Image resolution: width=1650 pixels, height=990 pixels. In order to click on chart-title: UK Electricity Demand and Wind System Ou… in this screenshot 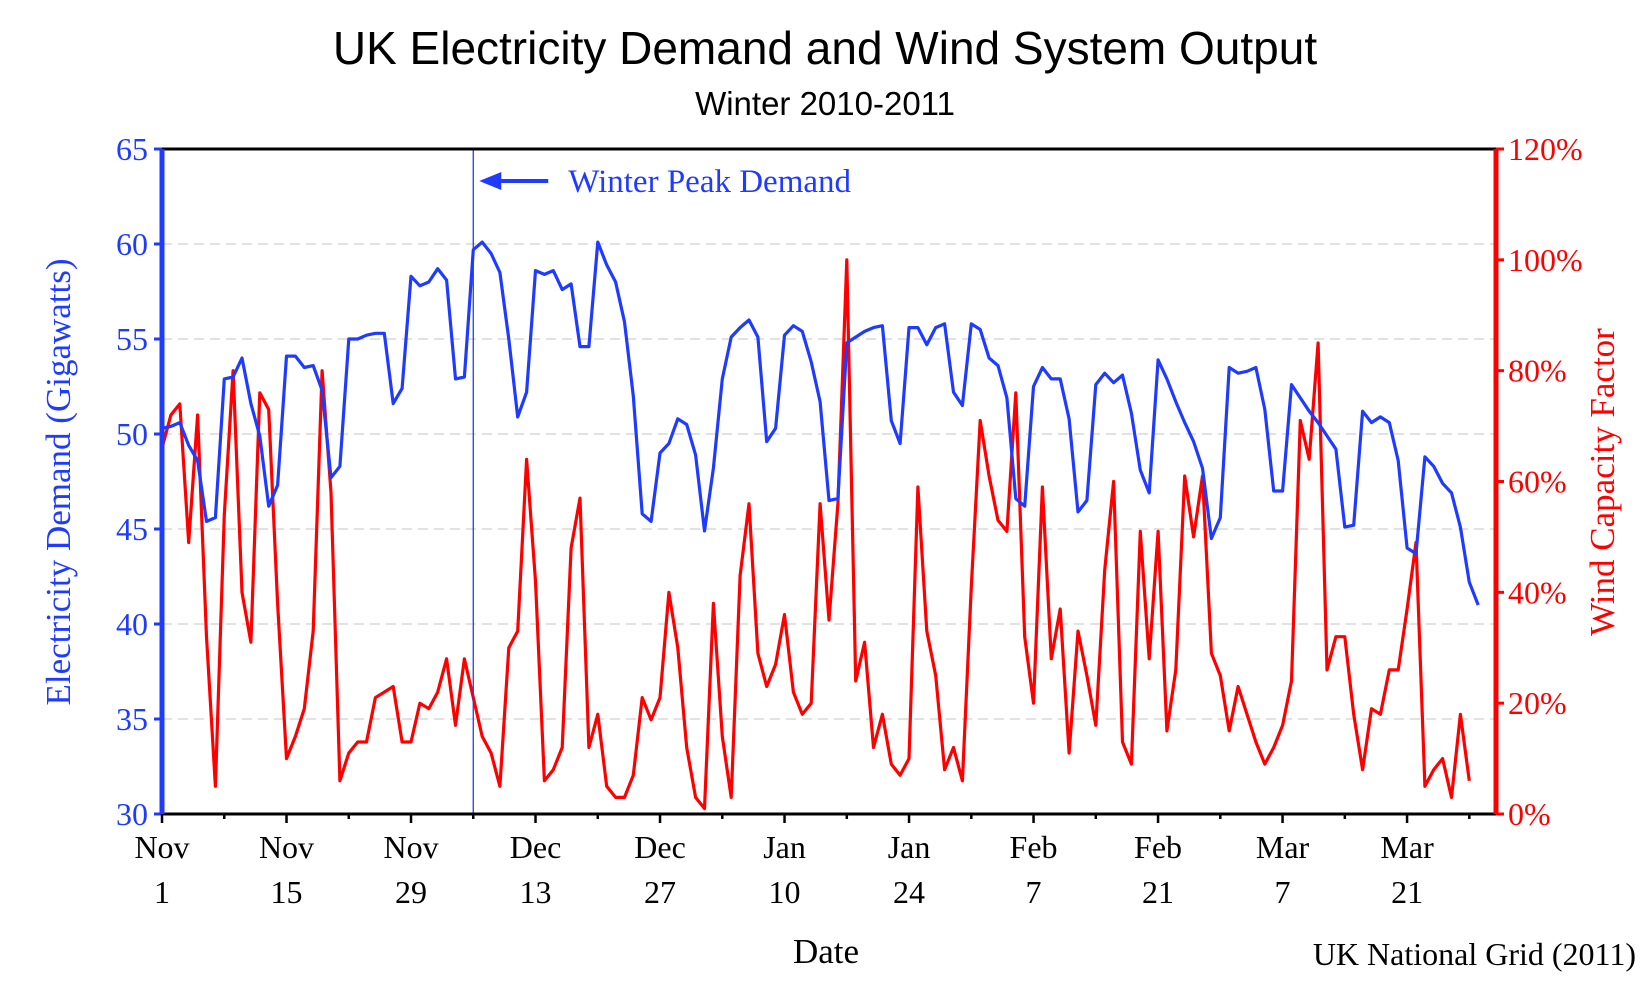, I will do `click(825, 48)`.